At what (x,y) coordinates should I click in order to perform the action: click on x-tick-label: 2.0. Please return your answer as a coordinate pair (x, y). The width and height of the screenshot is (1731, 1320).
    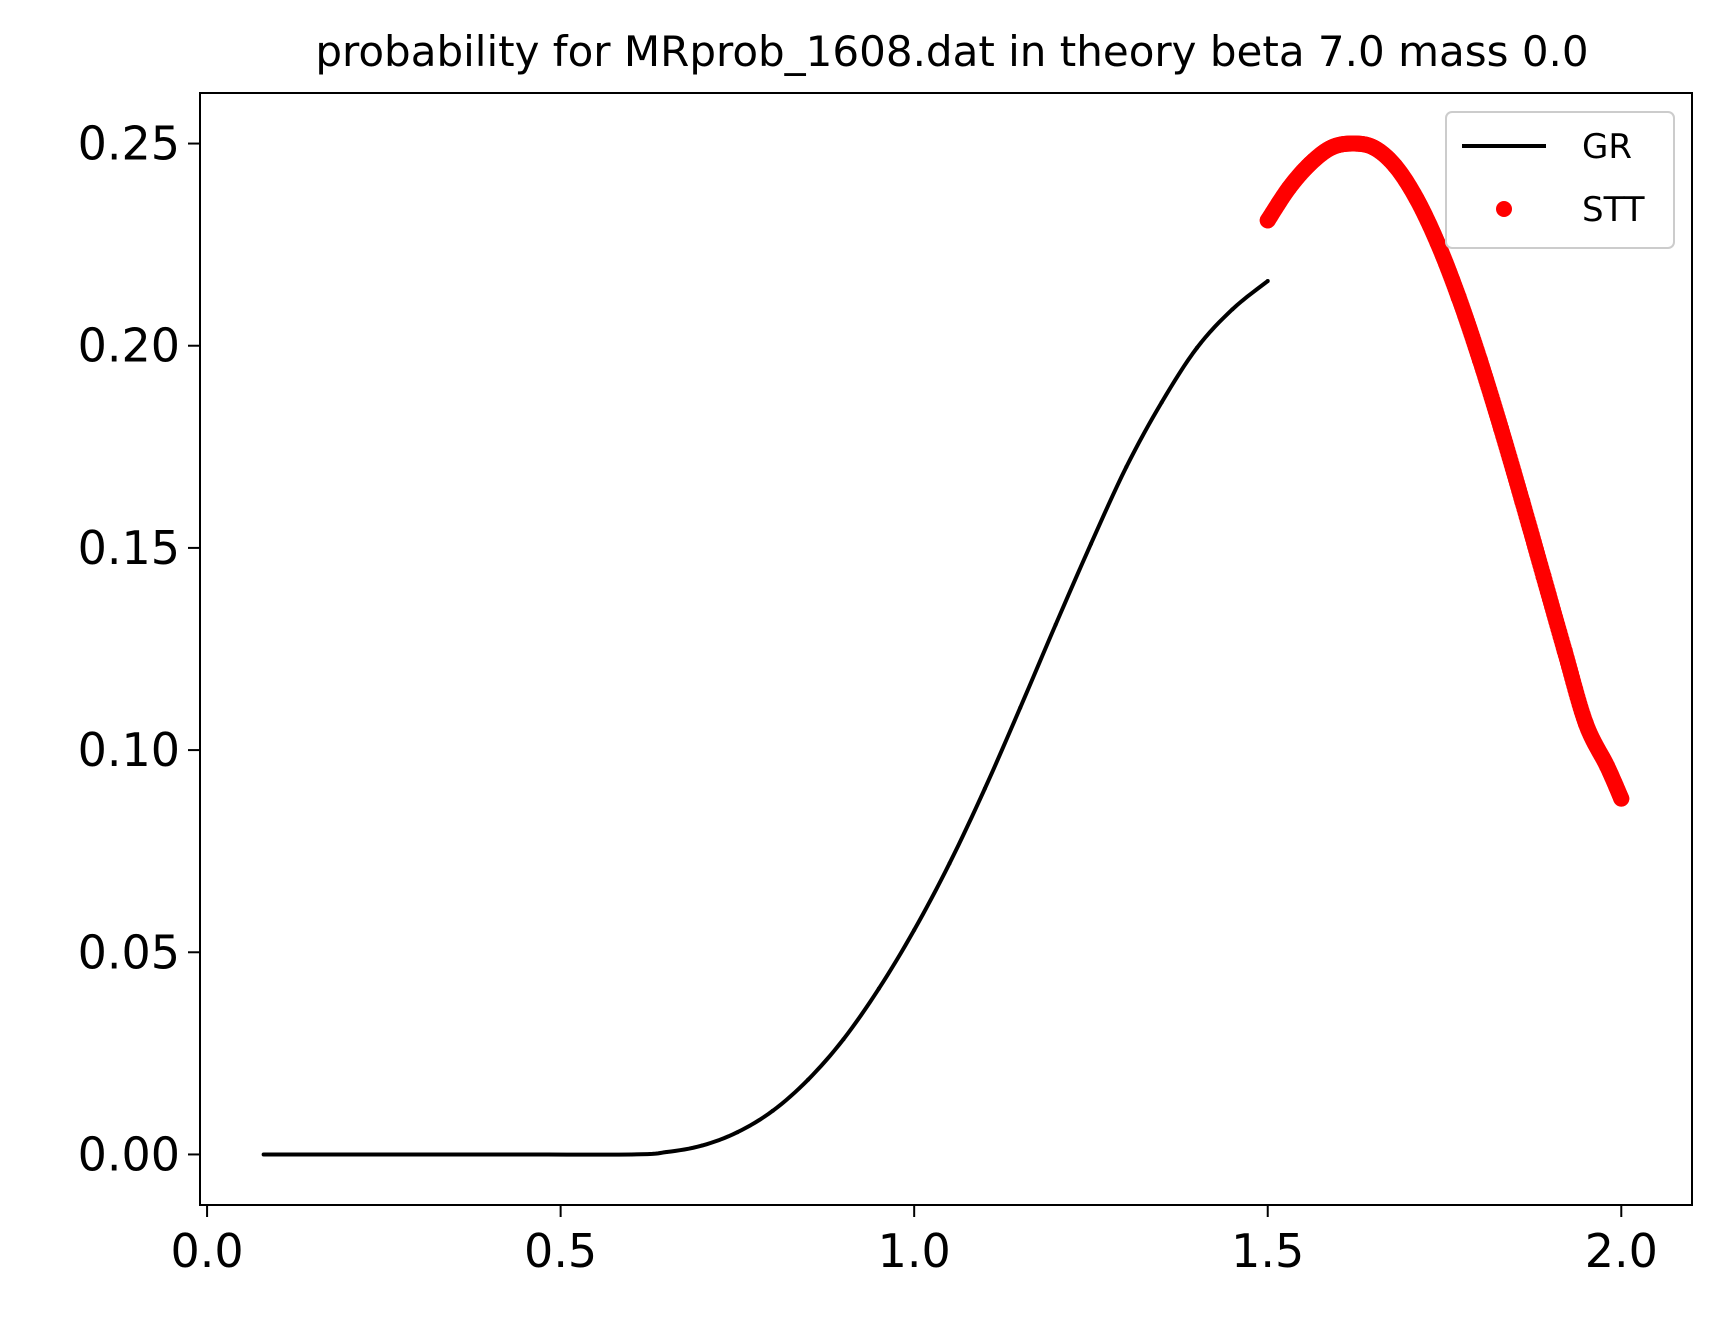
    Looking at the image, I should click on (1621, 1251).